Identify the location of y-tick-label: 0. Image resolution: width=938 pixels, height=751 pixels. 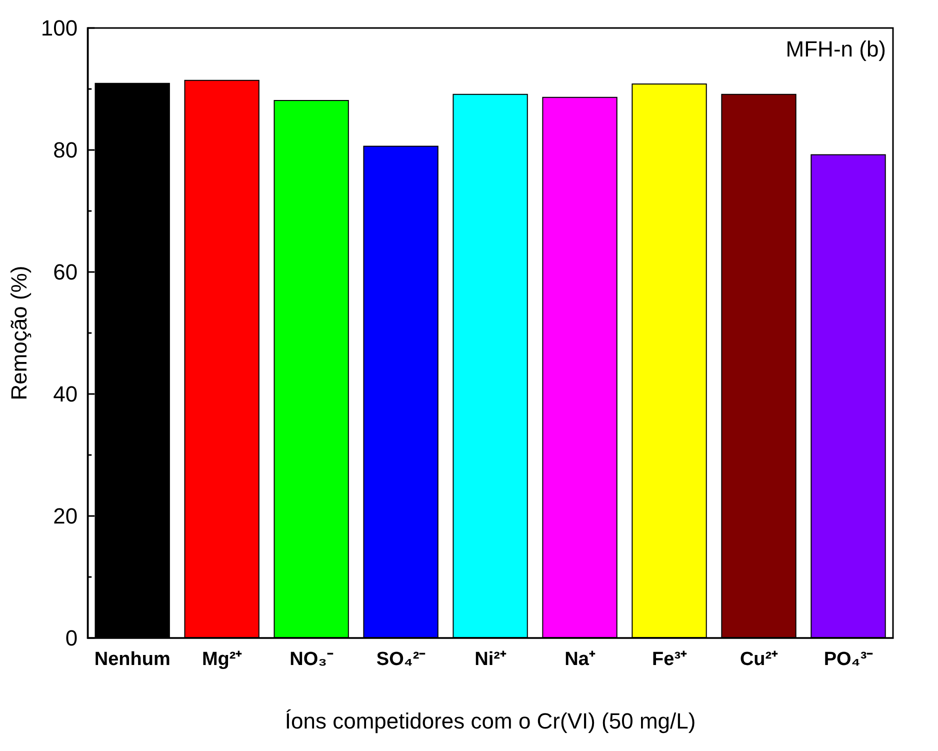
(71, 638).